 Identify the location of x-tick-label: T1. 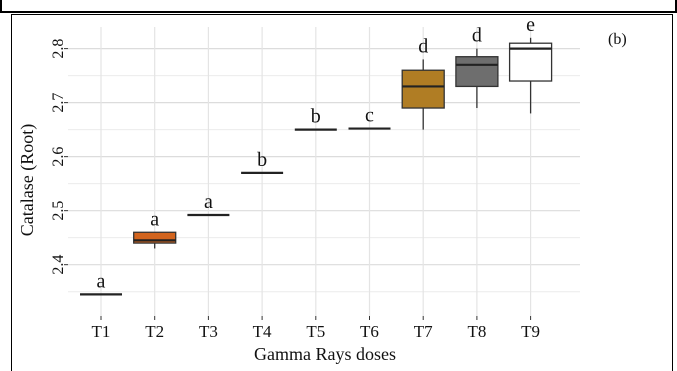
(101, 331).